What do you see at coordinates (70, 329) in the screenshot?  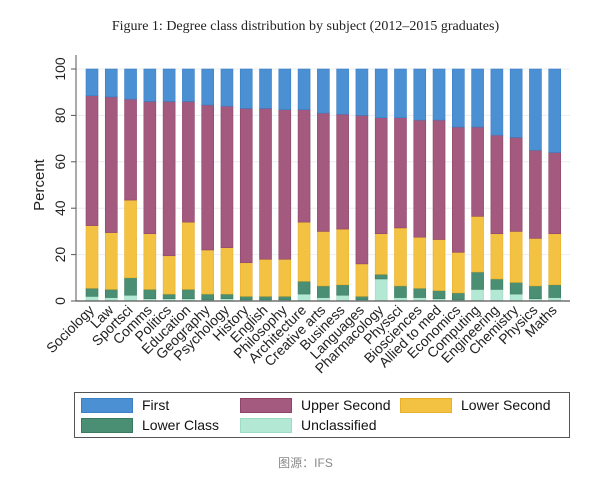 I see `x-tick-label: Sociology` at bounding box center [70, 329].